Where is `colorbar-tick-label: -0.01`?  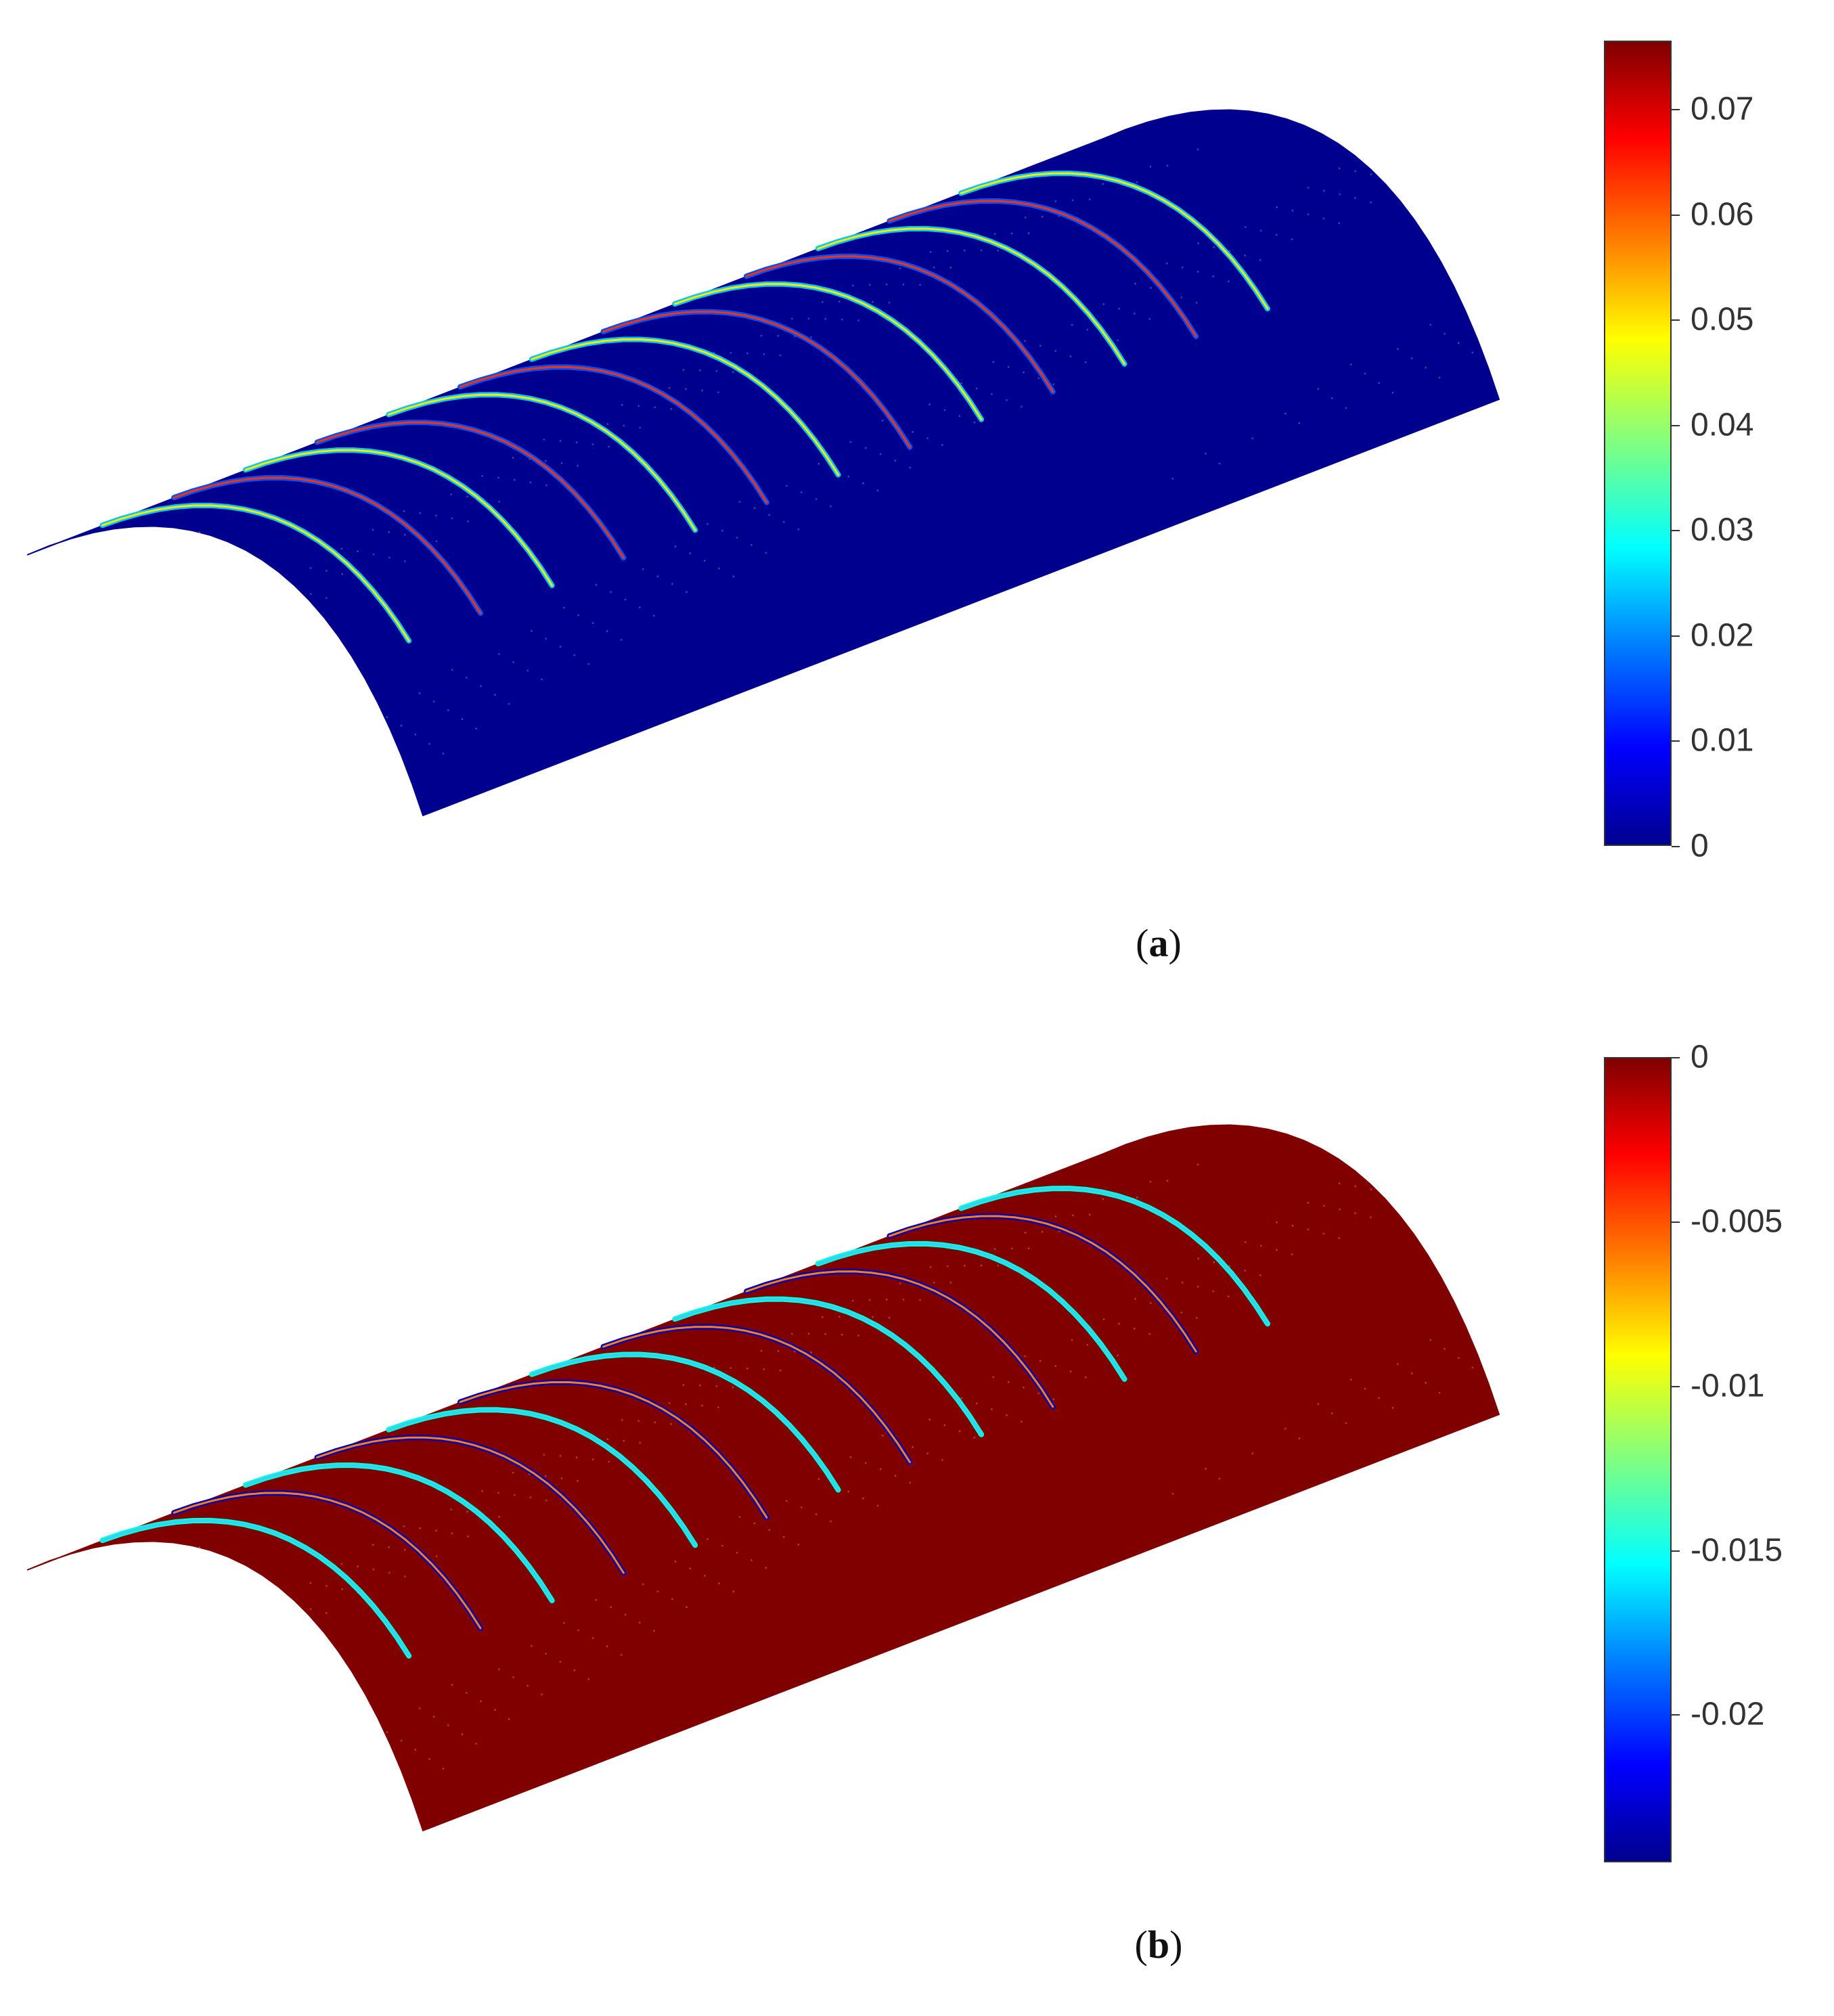
colorbar-tick-label: -0.01 is located at coordinates (1728, 1386).